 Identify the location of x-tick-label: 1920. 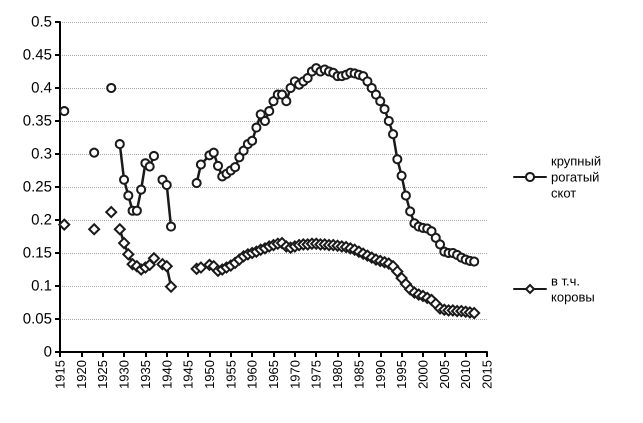
(81, 374).